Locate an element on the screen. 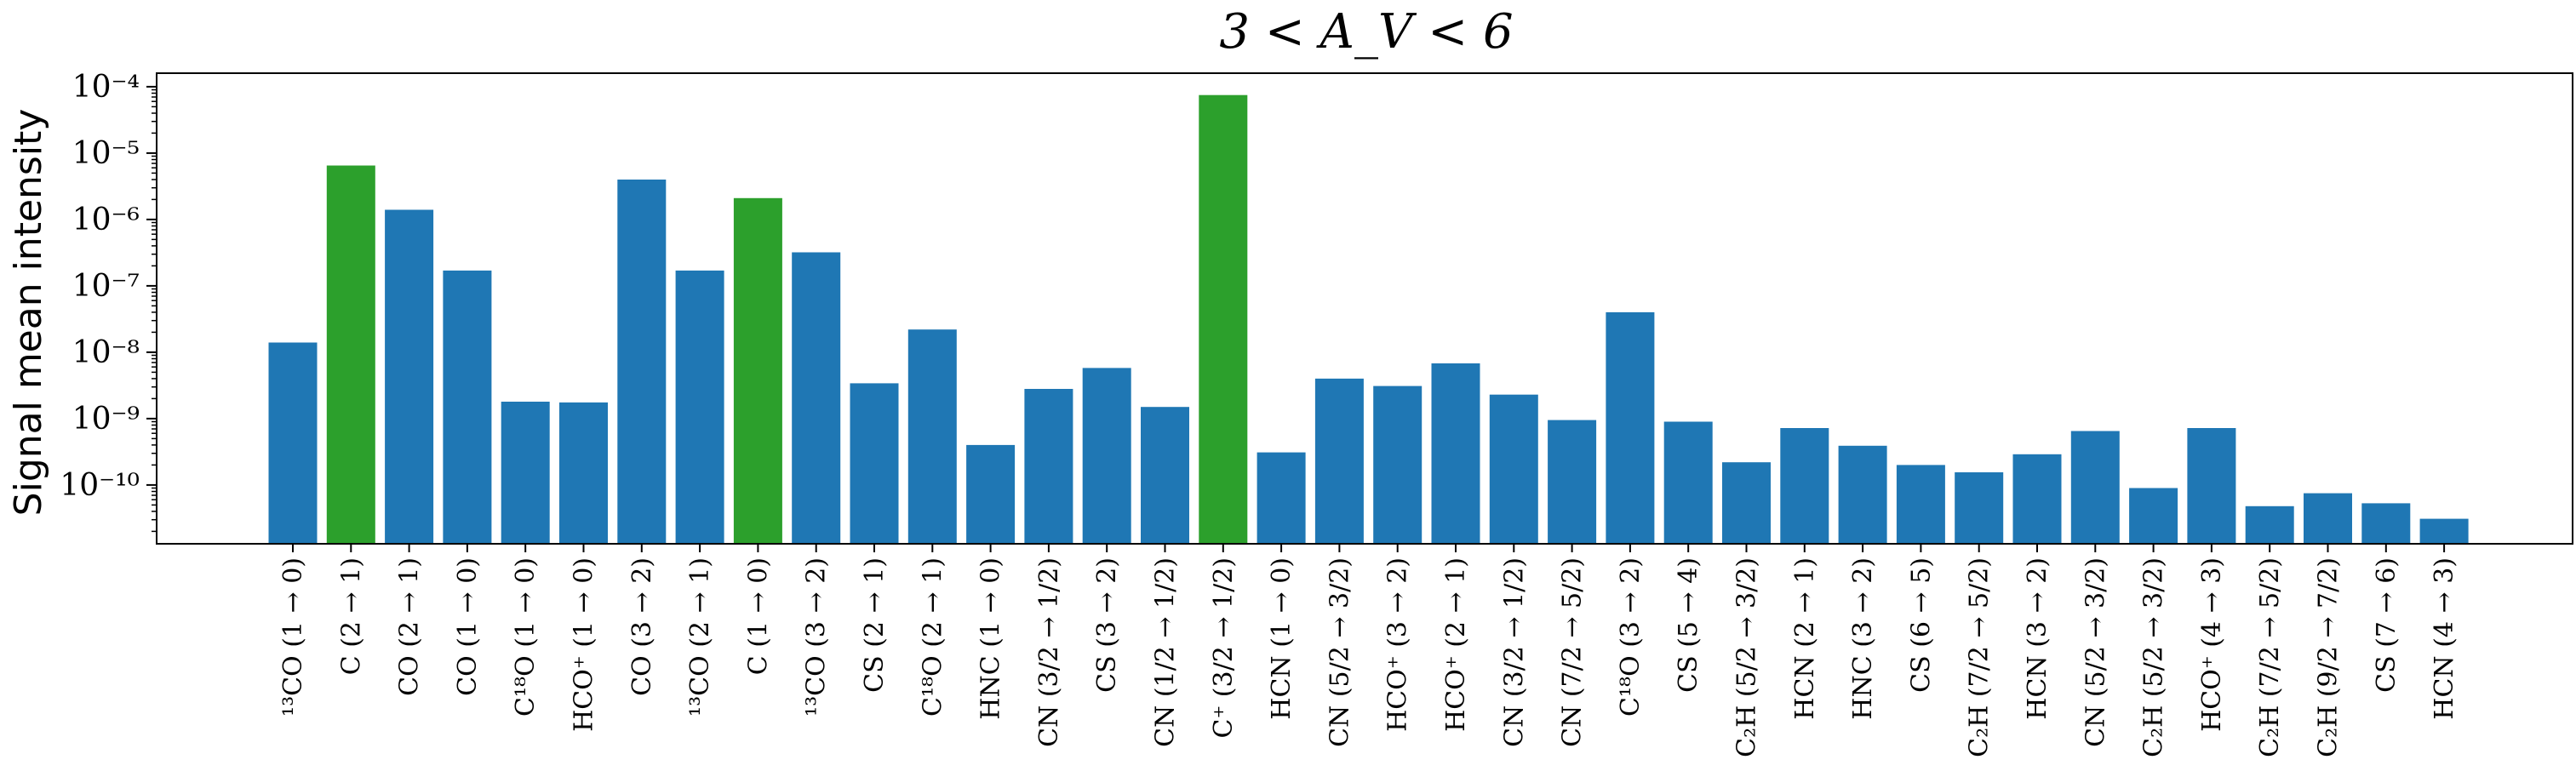  y-tick-label: 10⁻⁵ is located at coordinates (106, 153).